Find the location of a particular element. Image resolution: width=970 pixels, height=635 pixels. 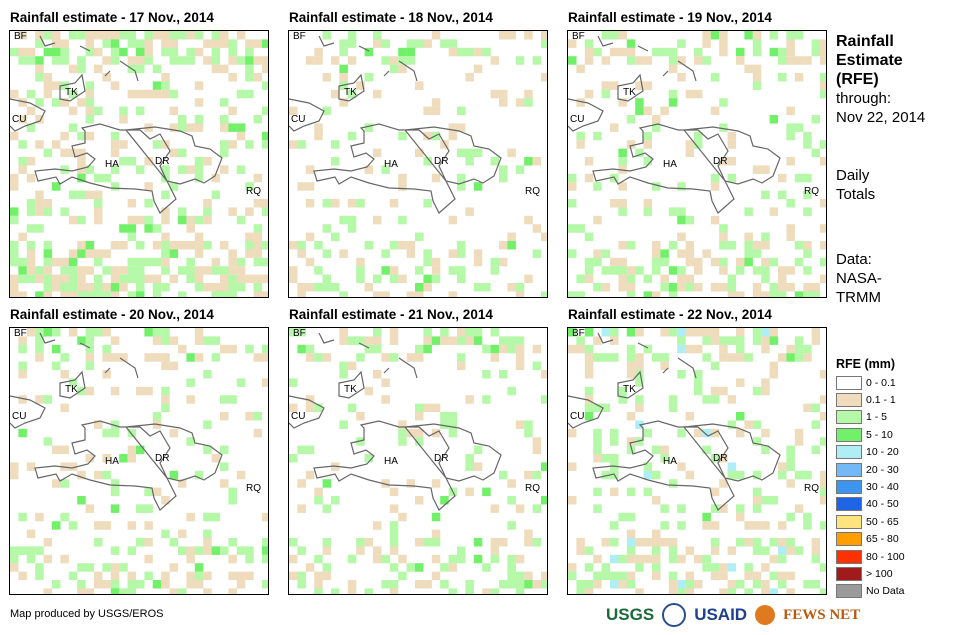

logos: USGS USAID FEWS NET is located at coordinates (733, 615).